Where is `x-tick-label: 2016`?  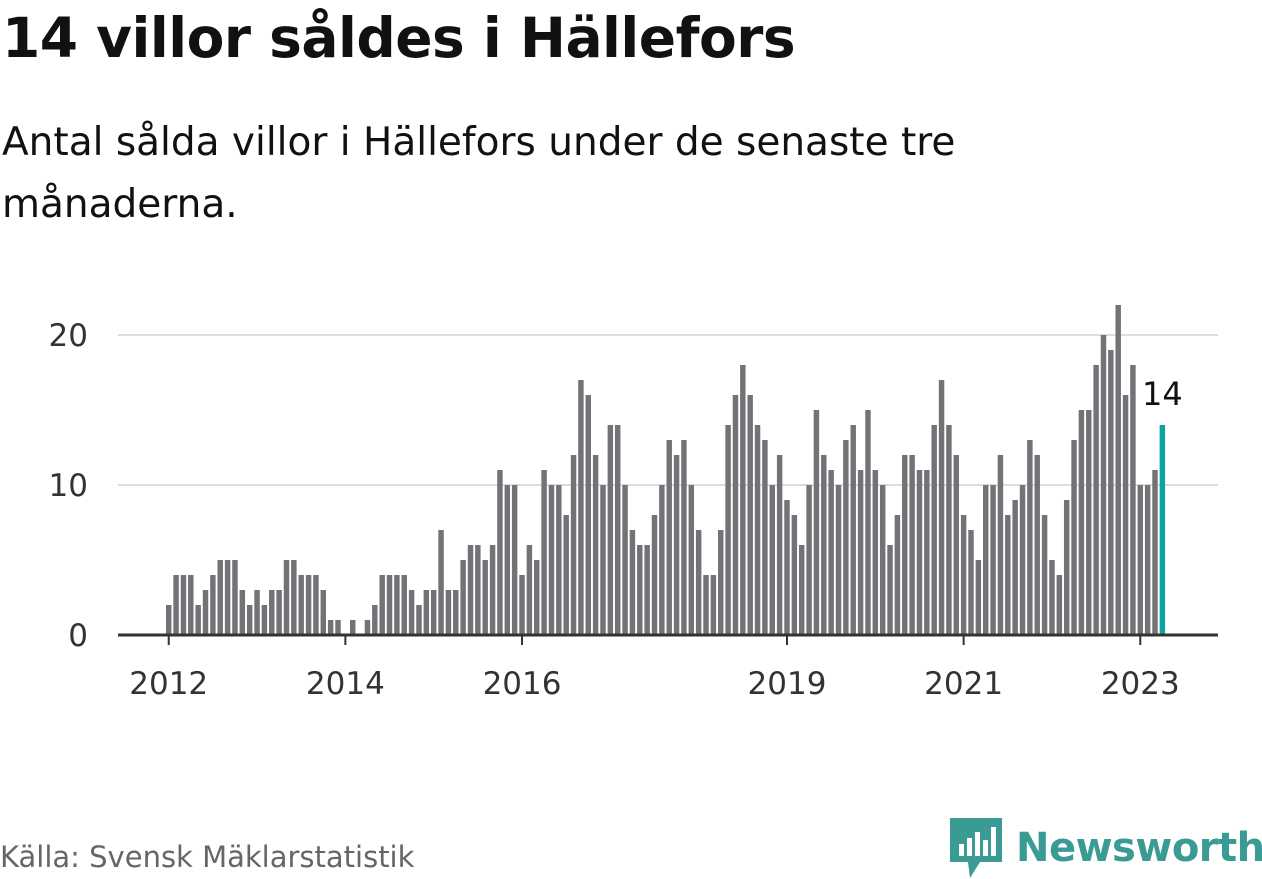
x-tick-label: 2016 is located at coordinates (522, 684).